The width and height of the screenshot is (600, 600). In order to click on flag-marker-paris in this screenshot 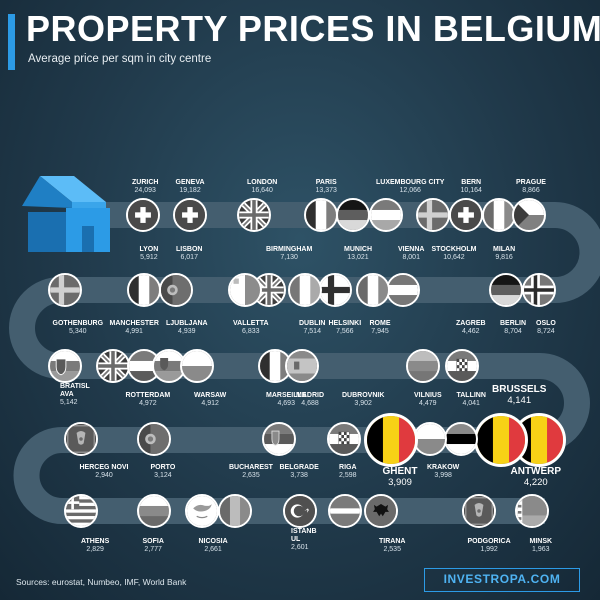, I will do `click(321, 215)`.